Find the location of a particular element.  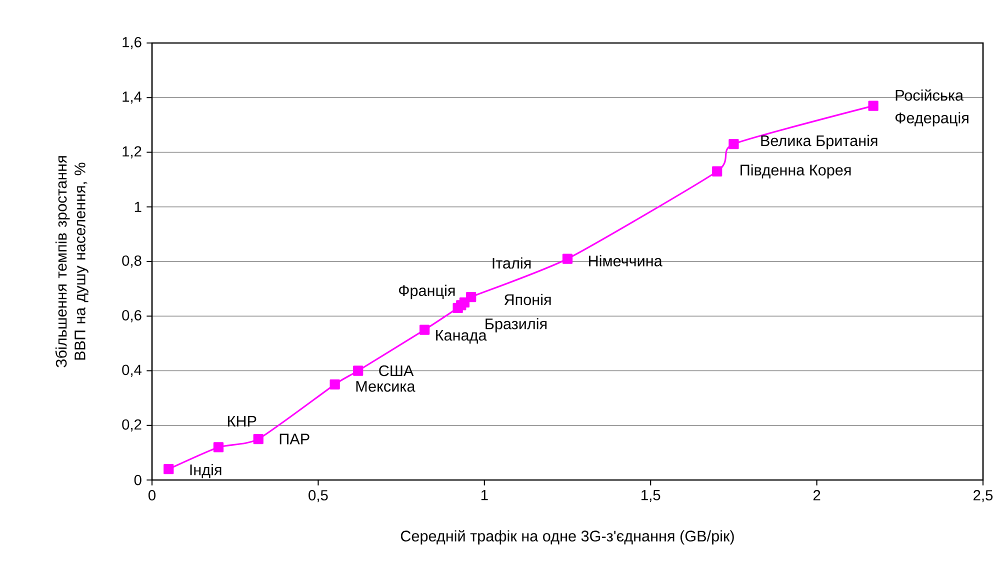

annotation: Франція is located at coordinates (426, 292).